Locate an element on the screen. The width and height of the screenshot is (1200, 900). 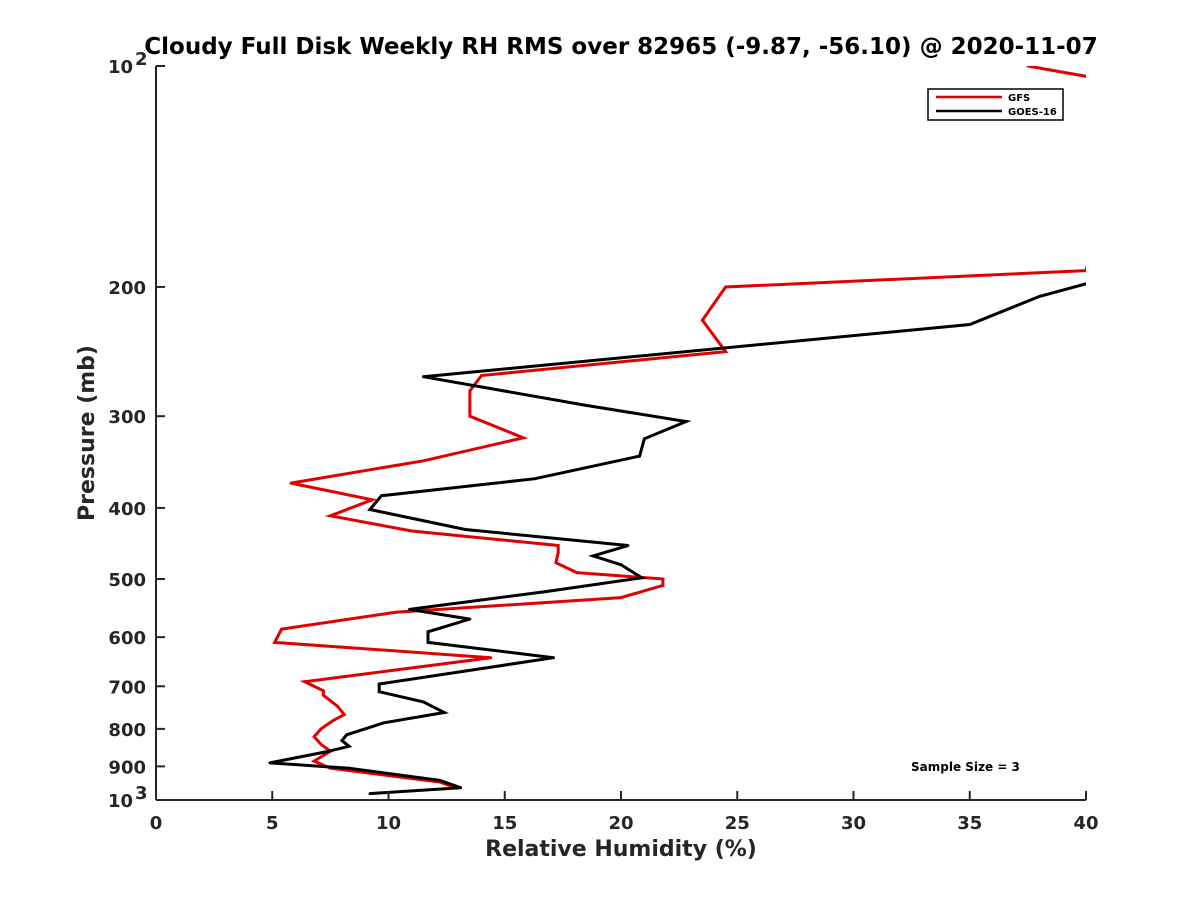
sample-size-annotation: Sample Size = 3 is located at coordinates (965, 767).